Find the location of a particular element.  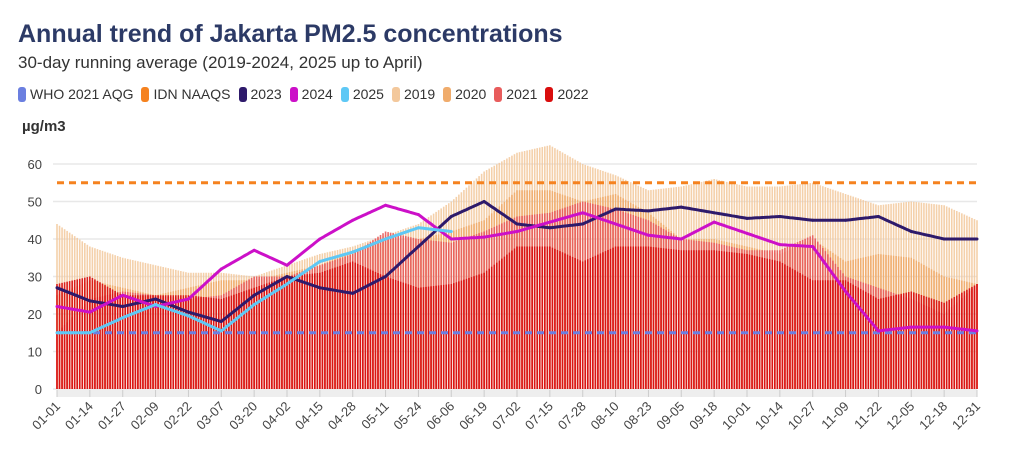

legend-item-who-2021-aqg: WHO 2021 AQG is located at coordinates (75, 94).